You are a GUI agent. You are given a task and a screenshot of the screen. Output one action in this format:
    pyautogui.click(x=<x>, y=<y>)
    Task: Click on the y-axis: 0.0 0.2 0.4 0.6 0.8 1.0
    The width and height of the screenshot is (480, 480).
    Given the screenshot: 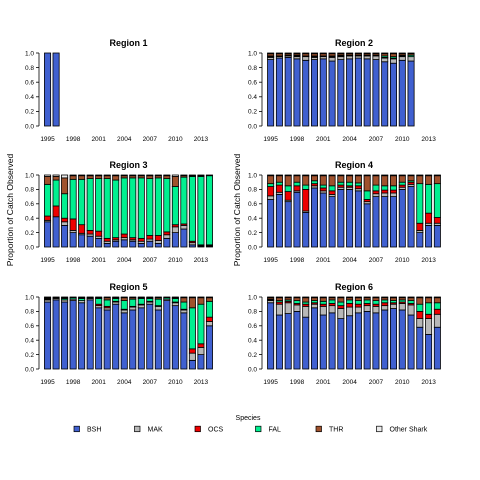 What is the action you would take?
    pyautogui.click(x=32, y=211)
    